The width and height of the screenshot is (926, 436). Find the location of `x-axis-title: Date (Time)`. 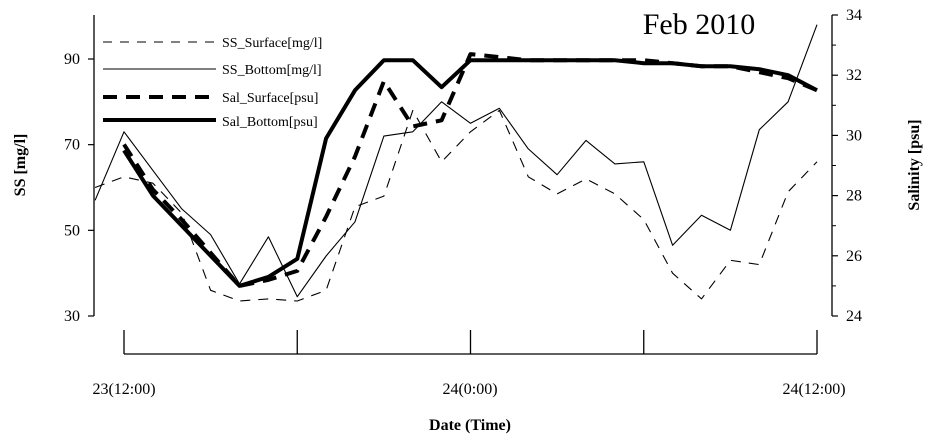

x-axis-title: Date (Time) is located at coordinates (470, 425).